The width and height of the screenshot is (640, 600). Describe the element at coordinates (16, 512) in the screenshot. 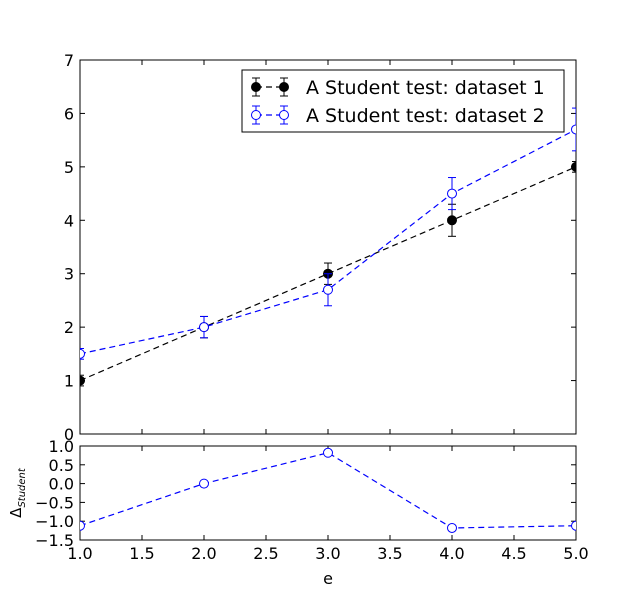

I see `y-axis-label-main: Δ` at that location.